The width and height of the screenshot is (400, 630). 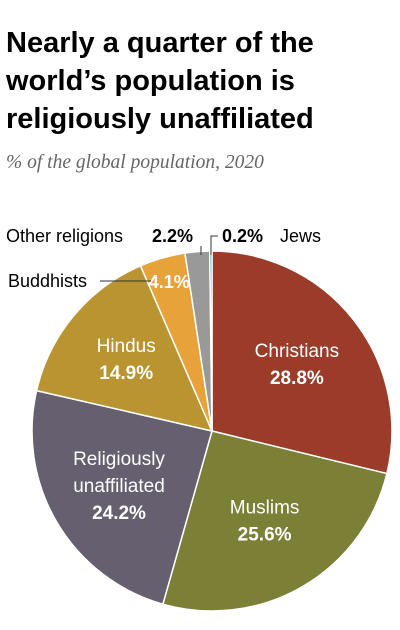 I want to click on slice-label-buddhists: Buddhists, so click(x=47, y=281).